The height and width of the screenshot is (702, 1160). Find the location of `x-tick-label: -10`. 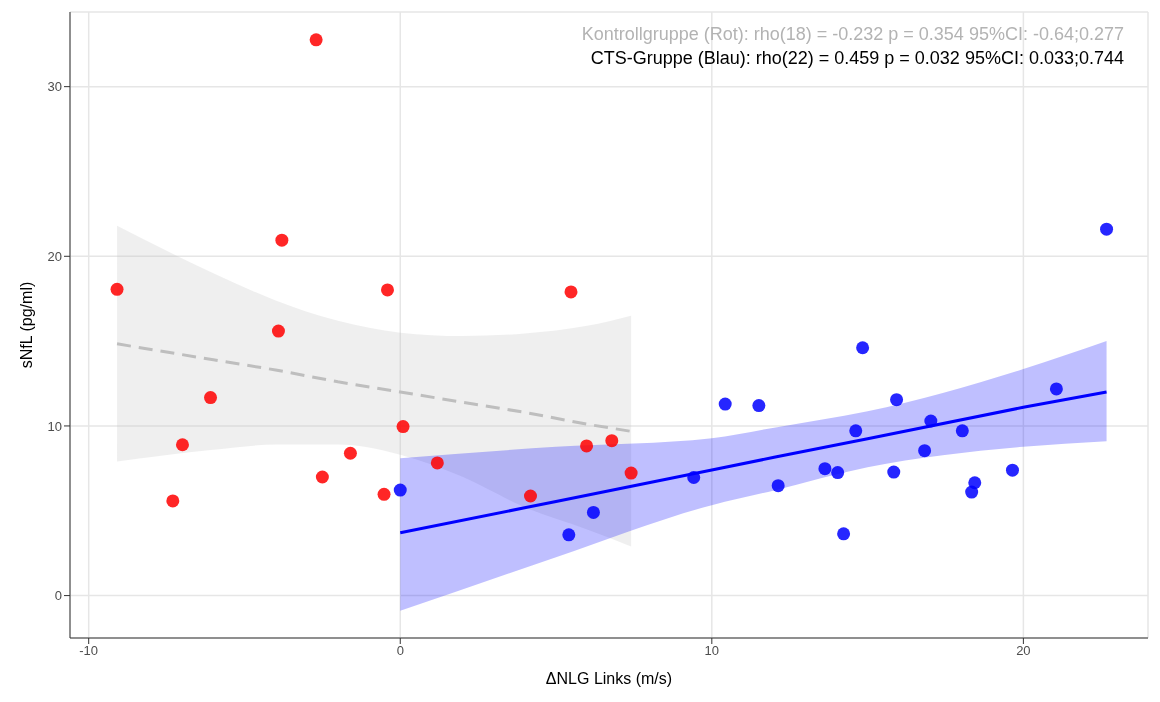

x-tick-label: -10 is located at coordinates (89, 651).